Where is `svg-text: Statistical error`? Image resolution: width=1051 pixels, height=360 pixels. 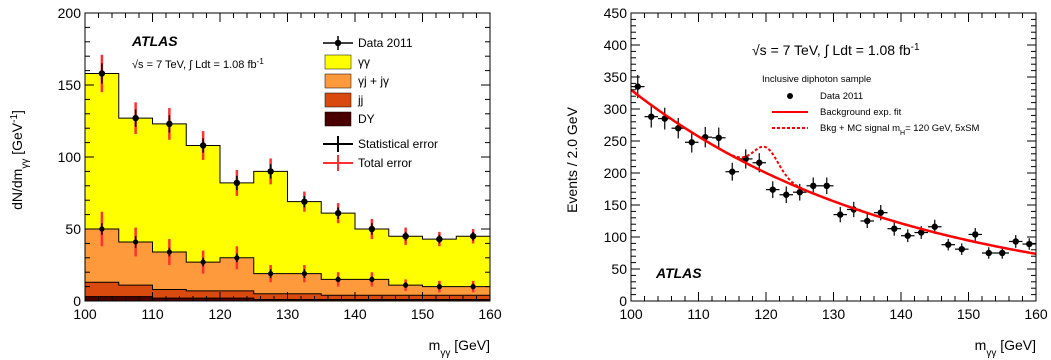
svg-text: Statistical error is located at coordinates (398, 144).